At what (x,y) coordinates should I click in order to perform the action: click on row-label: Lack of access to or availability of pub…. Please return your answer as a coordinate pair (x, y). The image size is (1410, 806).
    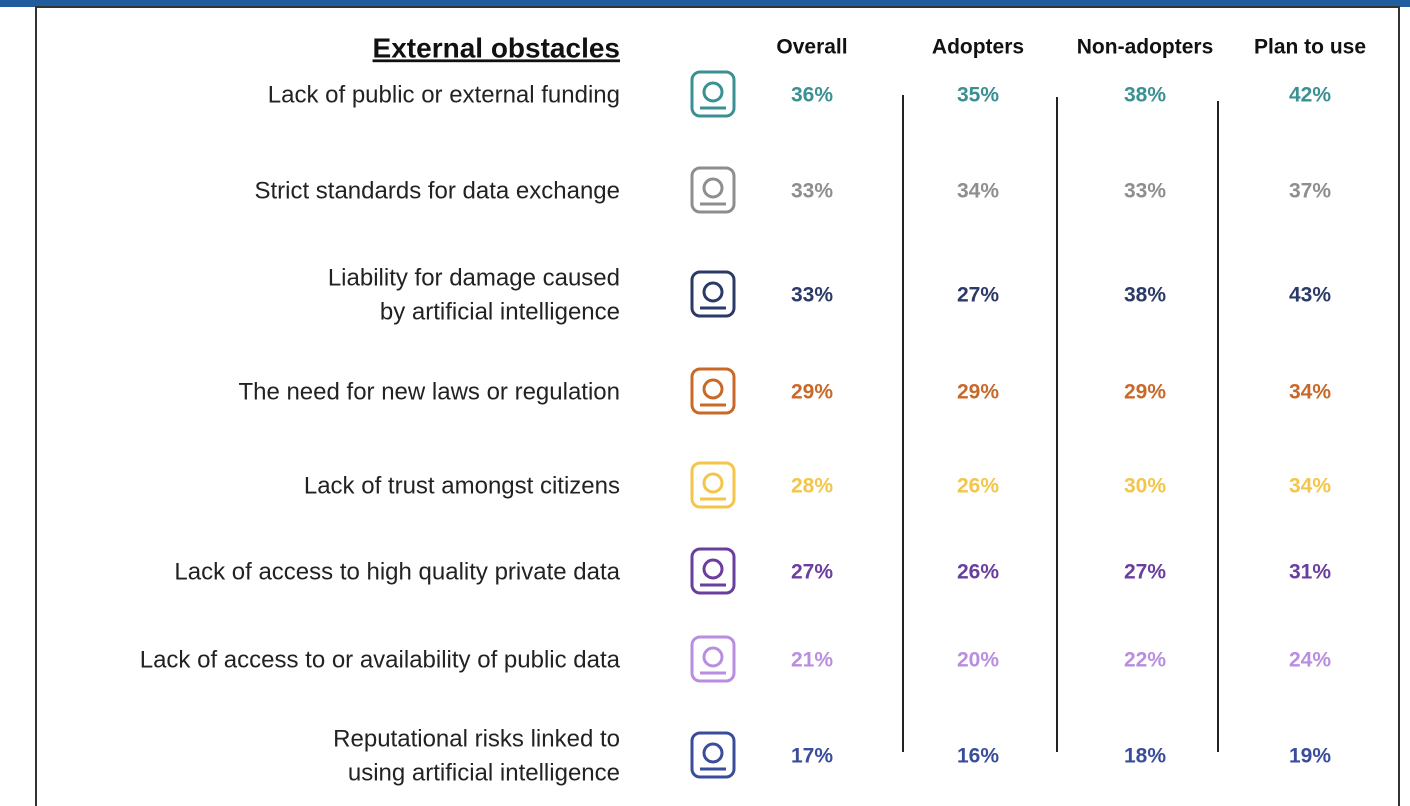
    Looking at the image, I should click on (380, 659).